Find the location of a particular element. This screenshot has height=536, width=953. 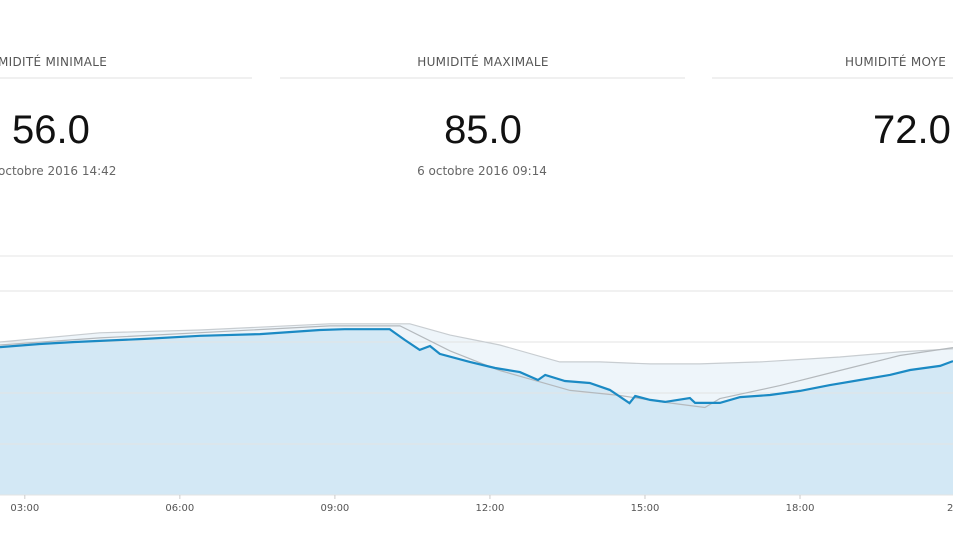

x-tick-label: 15:00 is located at coordinates (645, 508).